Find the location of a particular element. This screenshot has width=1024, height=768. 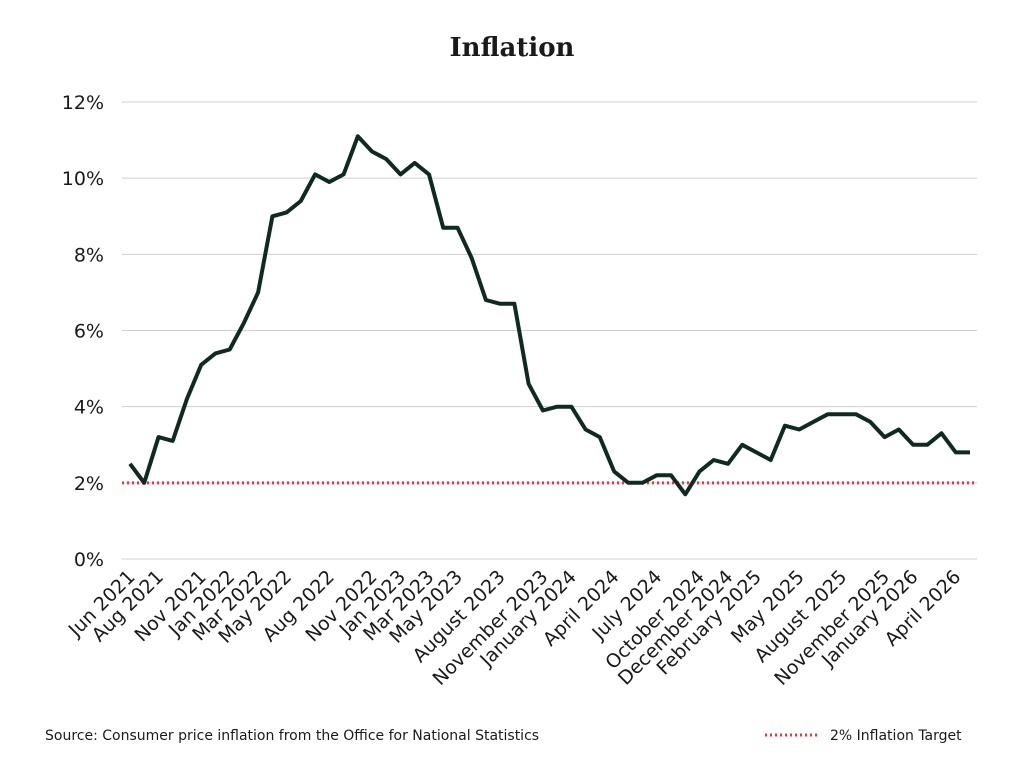

y-tick-label: 2% is located at coordinates (89, 484).